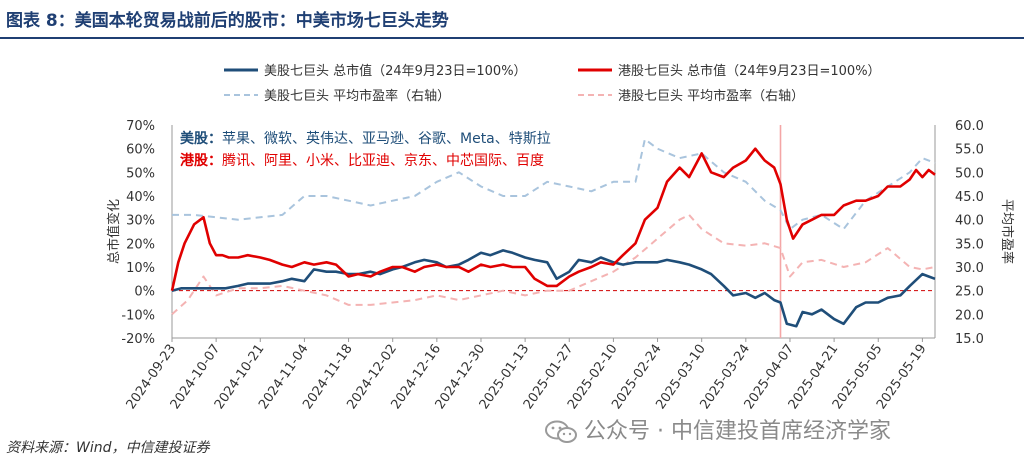 This screenshot has height=470, width=1024. Describe the element at coordinates (140, 150) in the screenshot. I see `left-tick-label: 60%` at that location.